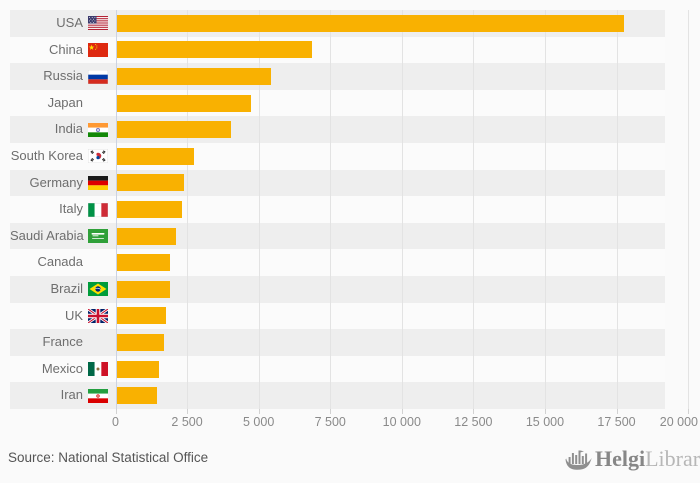  I want to click on usa-flag-icon, so click(98, 23).